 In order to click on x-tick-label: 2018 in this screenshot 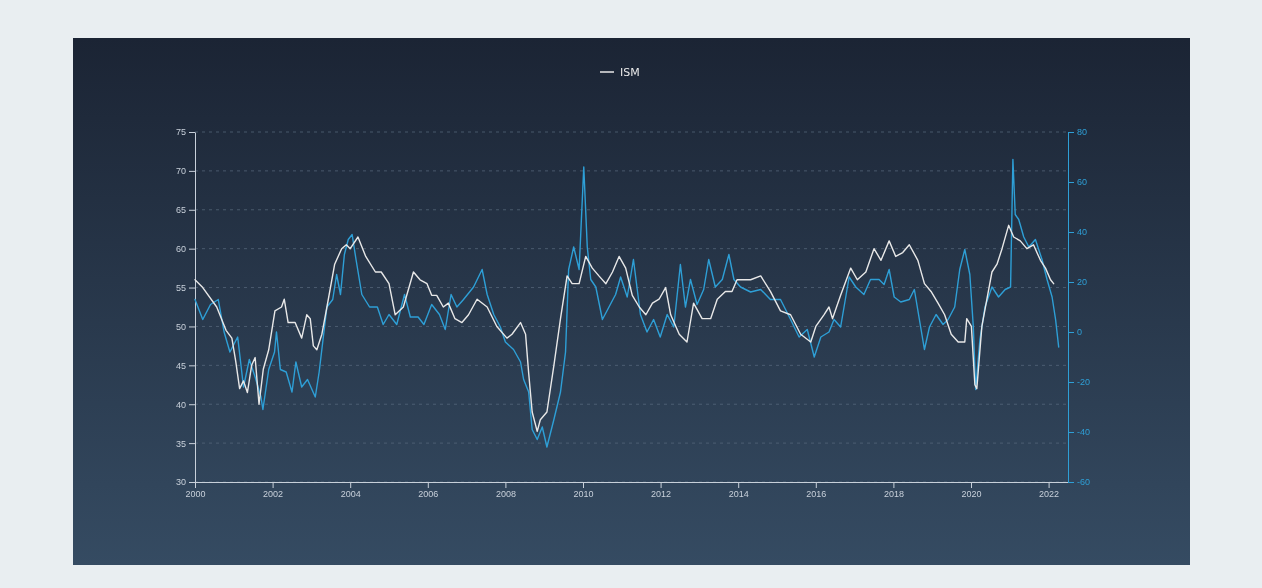, I will do `click(893, 494)`.